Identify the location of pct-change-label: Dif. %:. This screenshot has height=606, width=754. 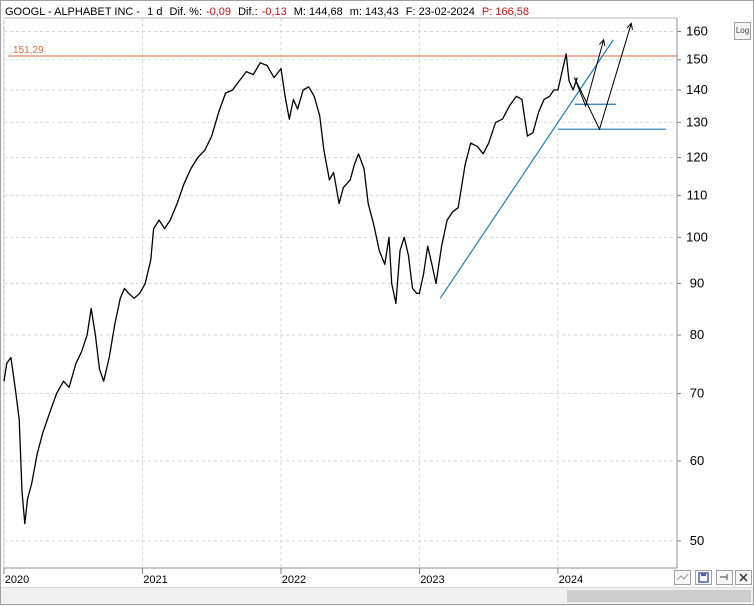
(185, 12).